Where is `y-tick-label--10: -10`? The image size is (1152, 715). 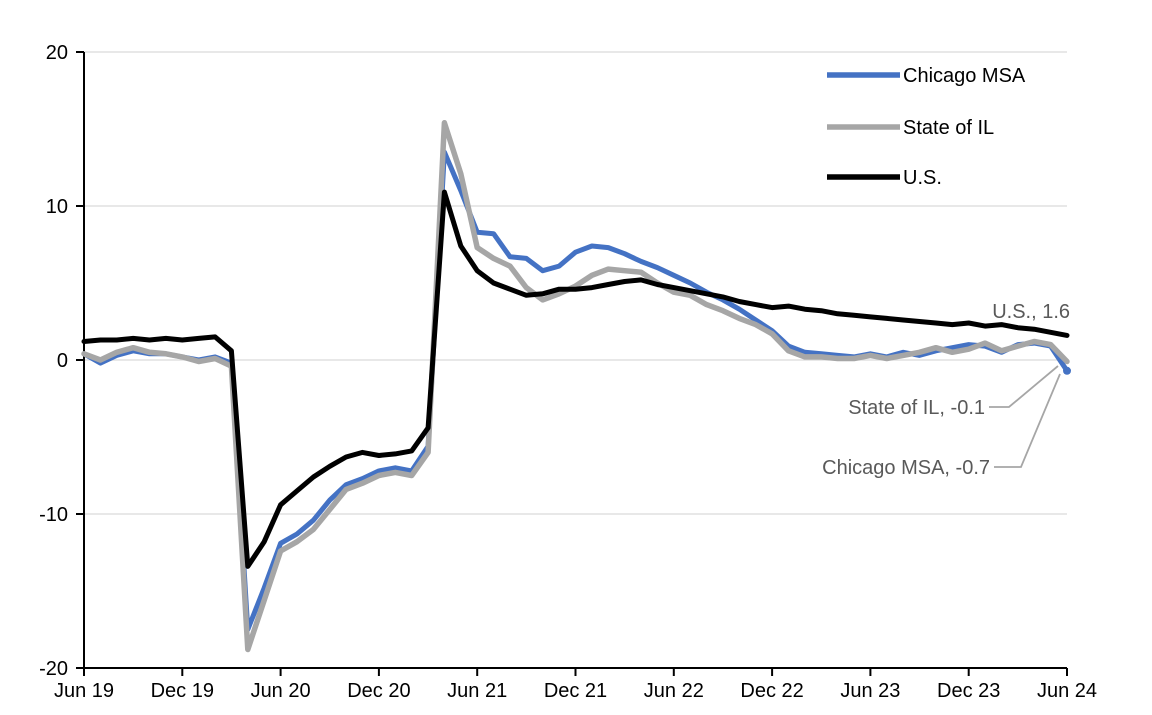 y-tick-label--10: -10 is located at coordinates (53, 515).